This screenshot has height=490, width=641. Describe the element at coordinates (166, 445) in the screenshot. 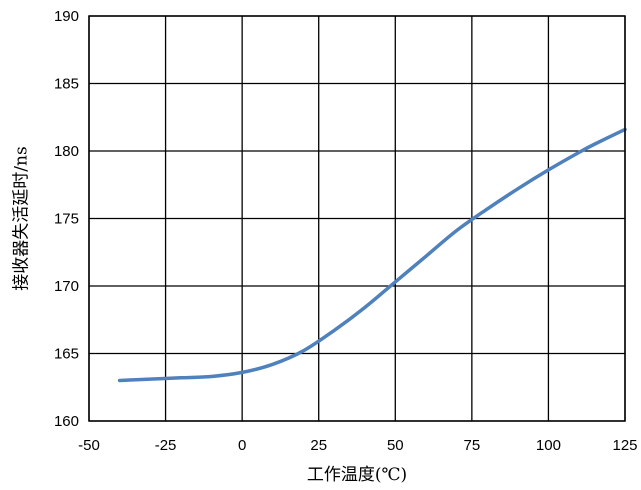

I see `x-tick-label: -25` at that location.